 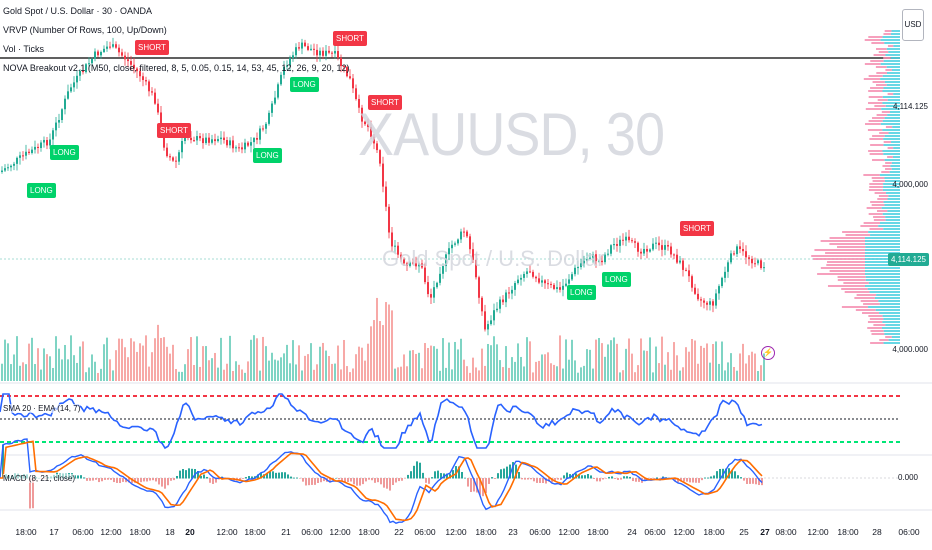 I want to click on rsi-pane-label: SMA 20 · EMA (14, 7), so click(x=42, y=408).